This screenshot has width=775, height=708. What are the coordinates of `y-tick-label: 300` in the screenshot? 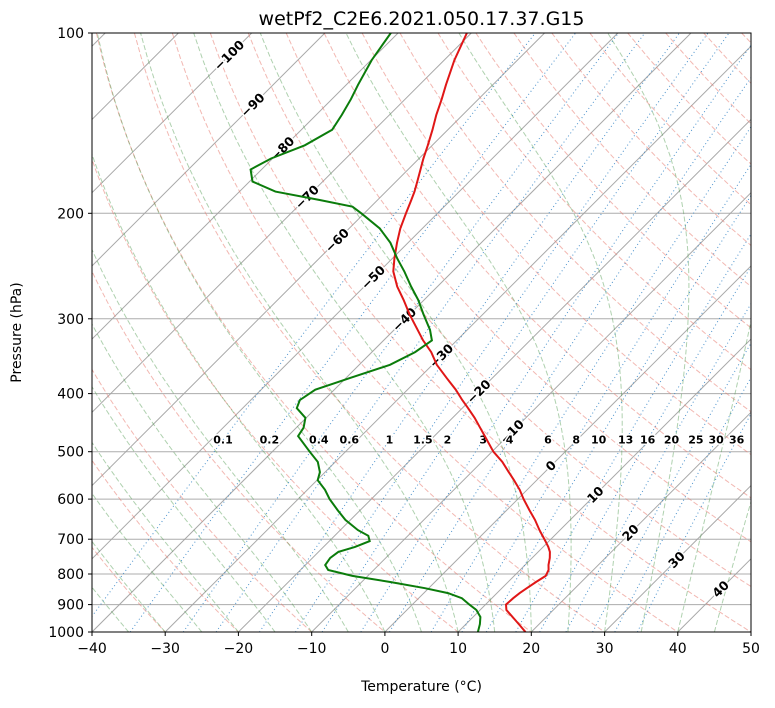 It's located at (70, 320).